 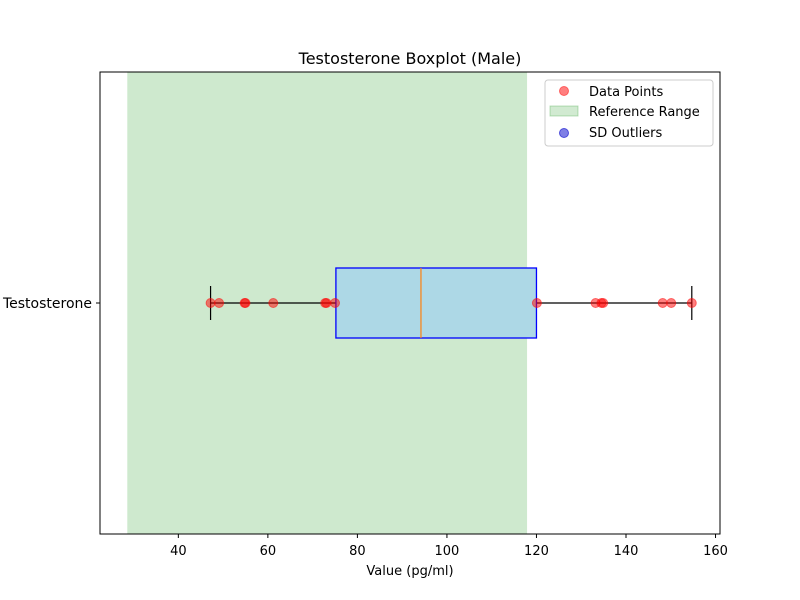 What do you see at coordinates (564, 133) in the screenshot?
I see `legend-sd-outliers-marker` at bounding box center [564, 133].